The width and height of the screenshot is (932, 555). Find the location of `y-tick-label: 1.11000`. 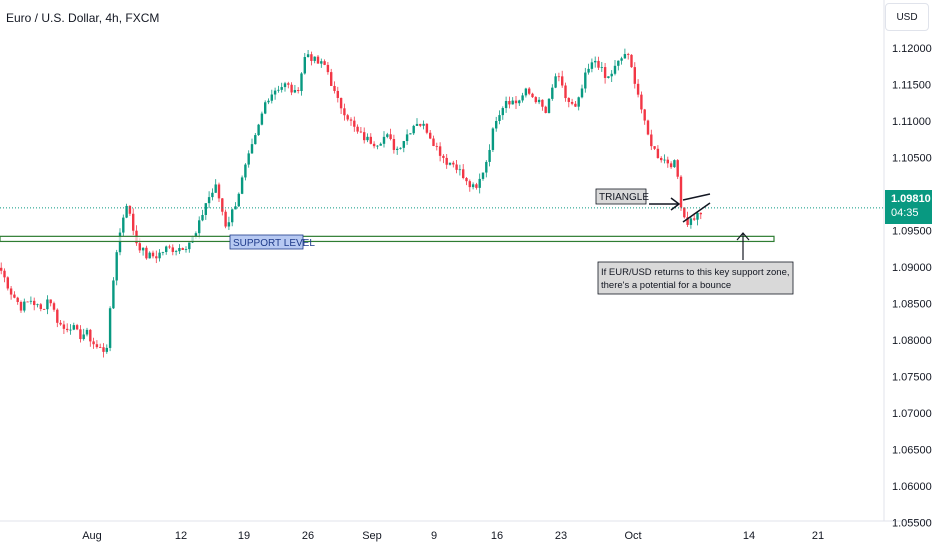

y-tick-label: 1.11000 is located at coordinates (911, 122).